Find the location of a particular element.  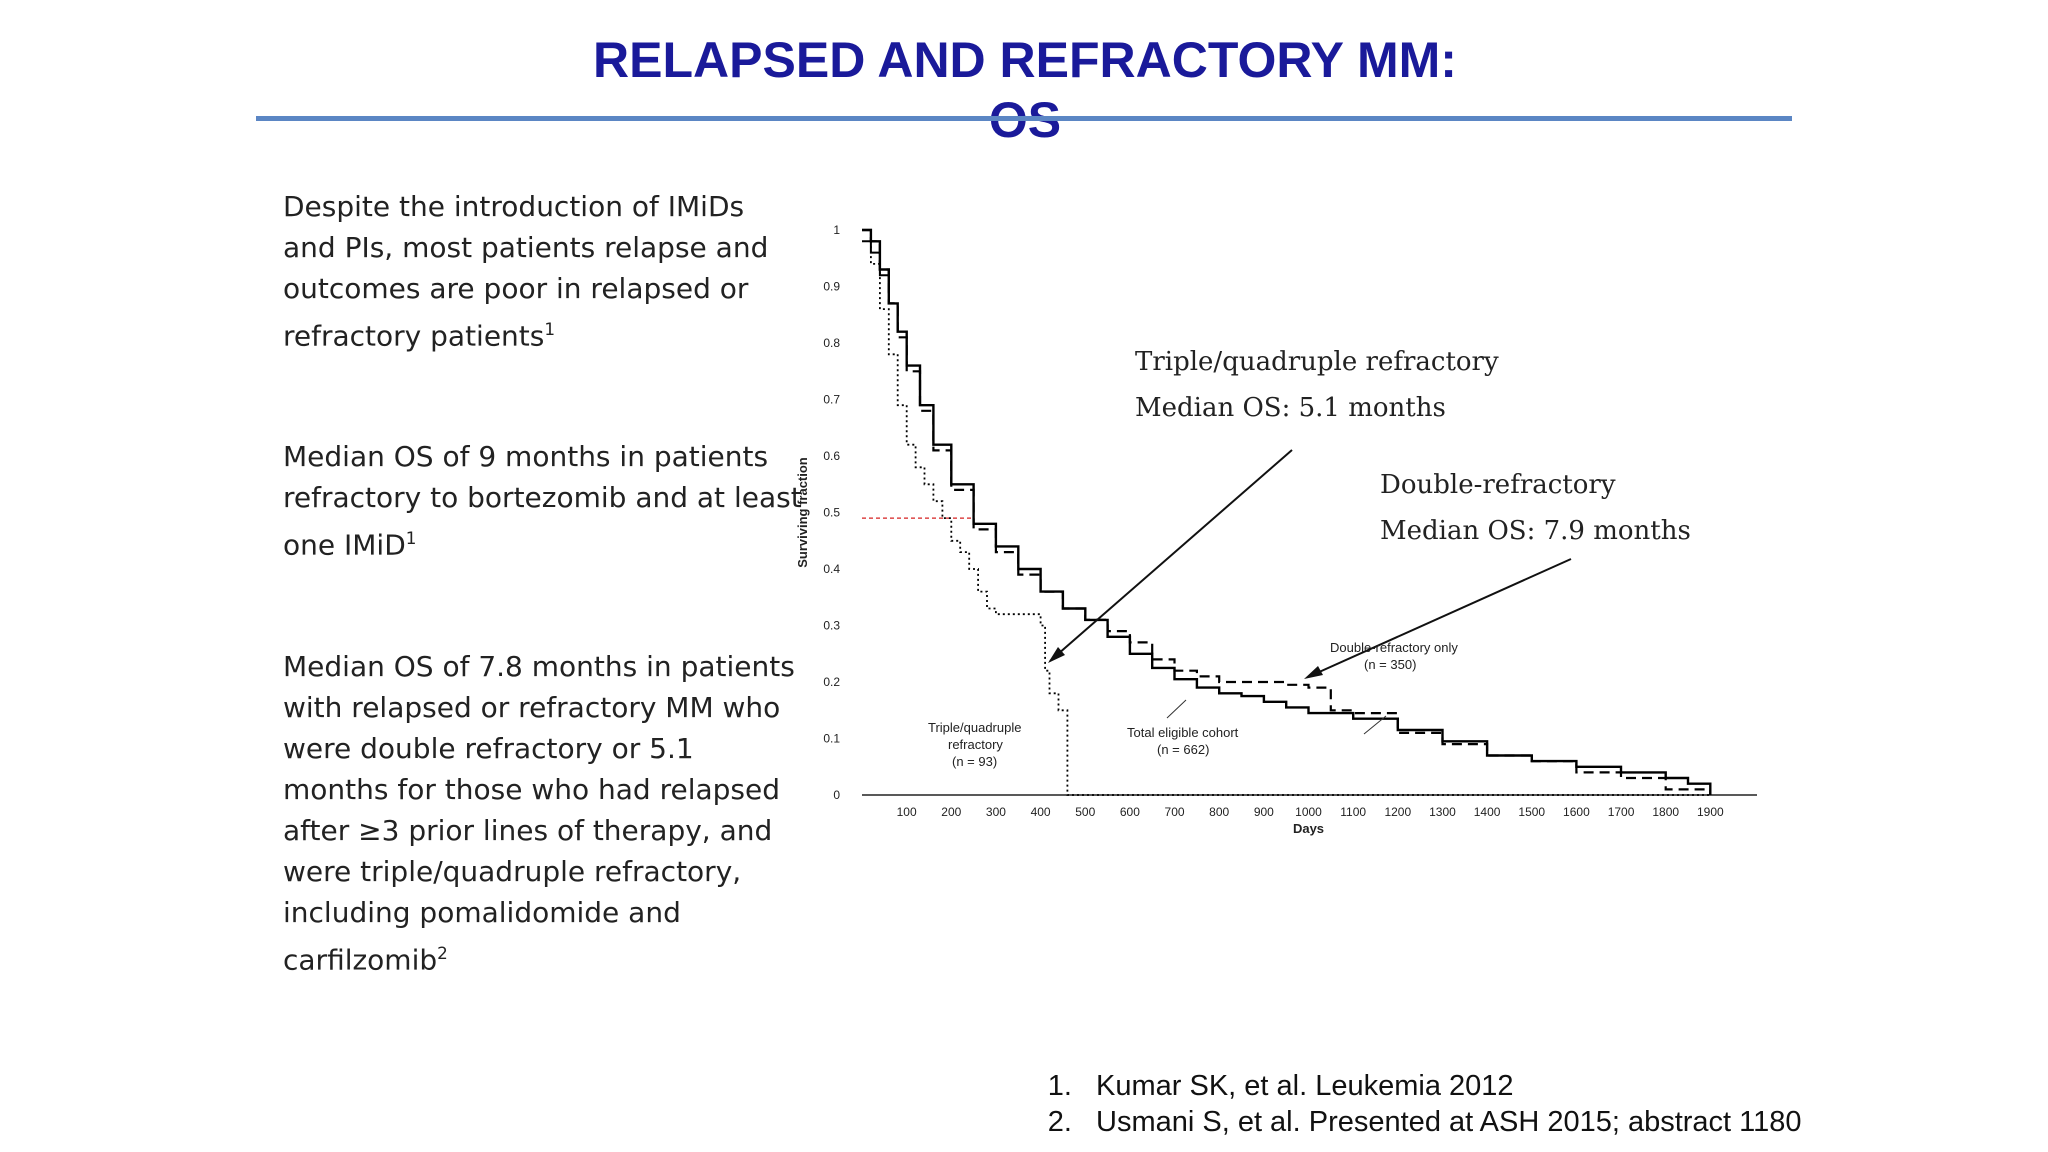

x-tick-label: 500 is located at coordinates (1085, 812).